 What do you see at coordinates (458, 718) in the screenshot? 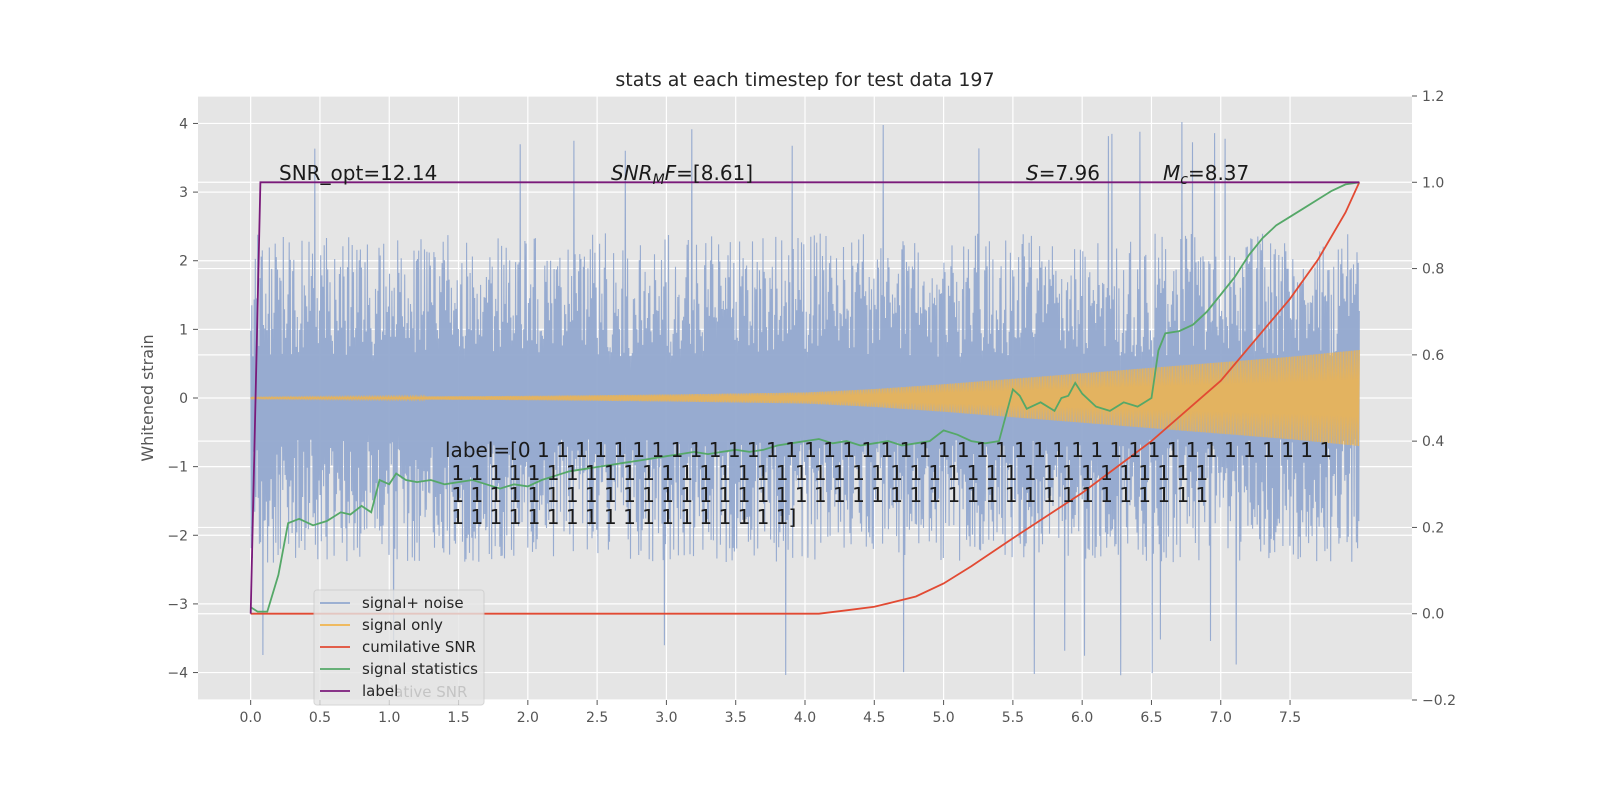
I see `x-tick-label: 1.5` at bounding box center [458, 718].